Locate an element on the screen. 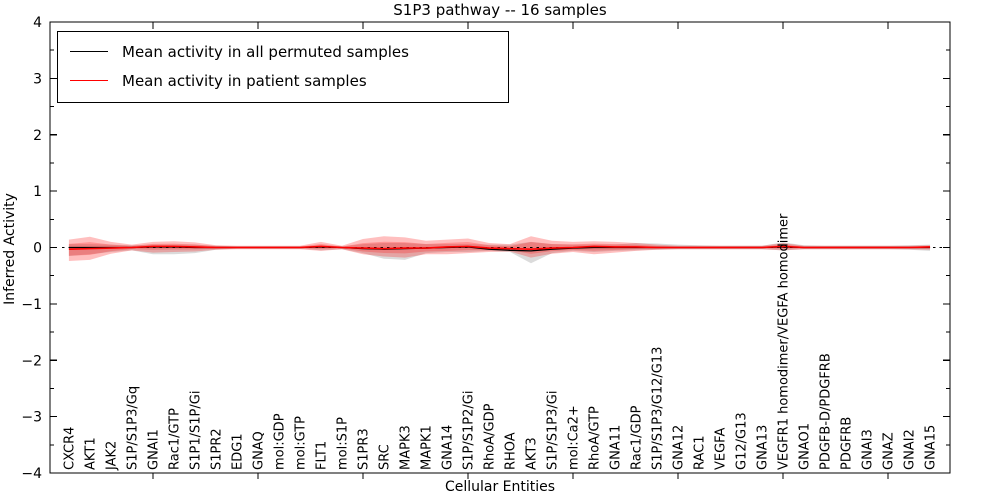 Image resolution: width=1000 pixels, height=500 pixels. x-category-label: PDGFRB is located at coordinates (847, 443).